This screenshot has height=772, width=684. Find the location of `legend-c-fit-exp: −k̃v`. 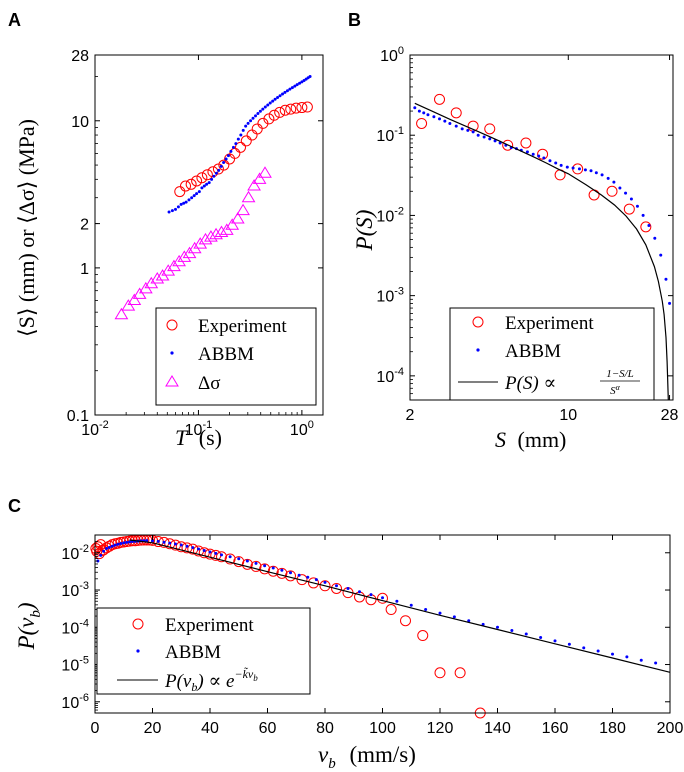

legend-c-fit-exp: −k̃v is located at coordinates (244, 674).